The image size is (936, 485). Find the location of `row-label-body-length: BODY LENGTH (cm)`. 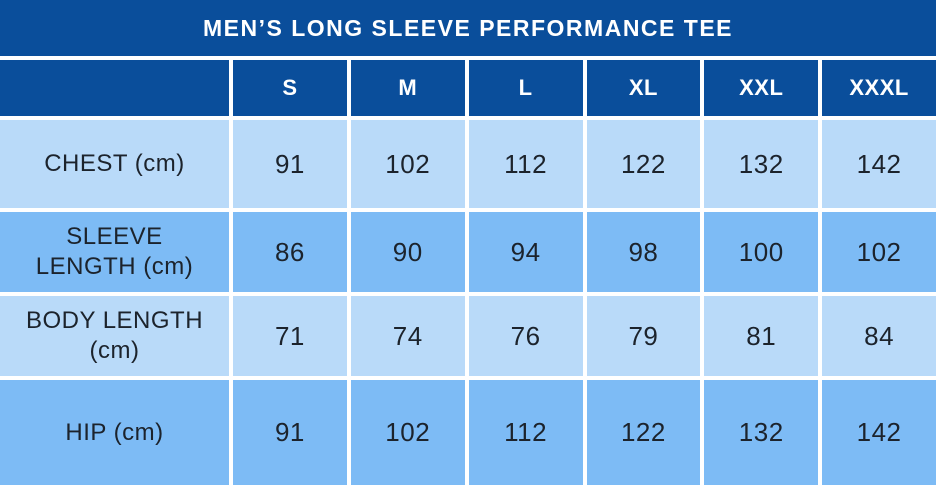

row-label-body-length: BODY LENGTH (cm) is located at coordinates (114, 336).